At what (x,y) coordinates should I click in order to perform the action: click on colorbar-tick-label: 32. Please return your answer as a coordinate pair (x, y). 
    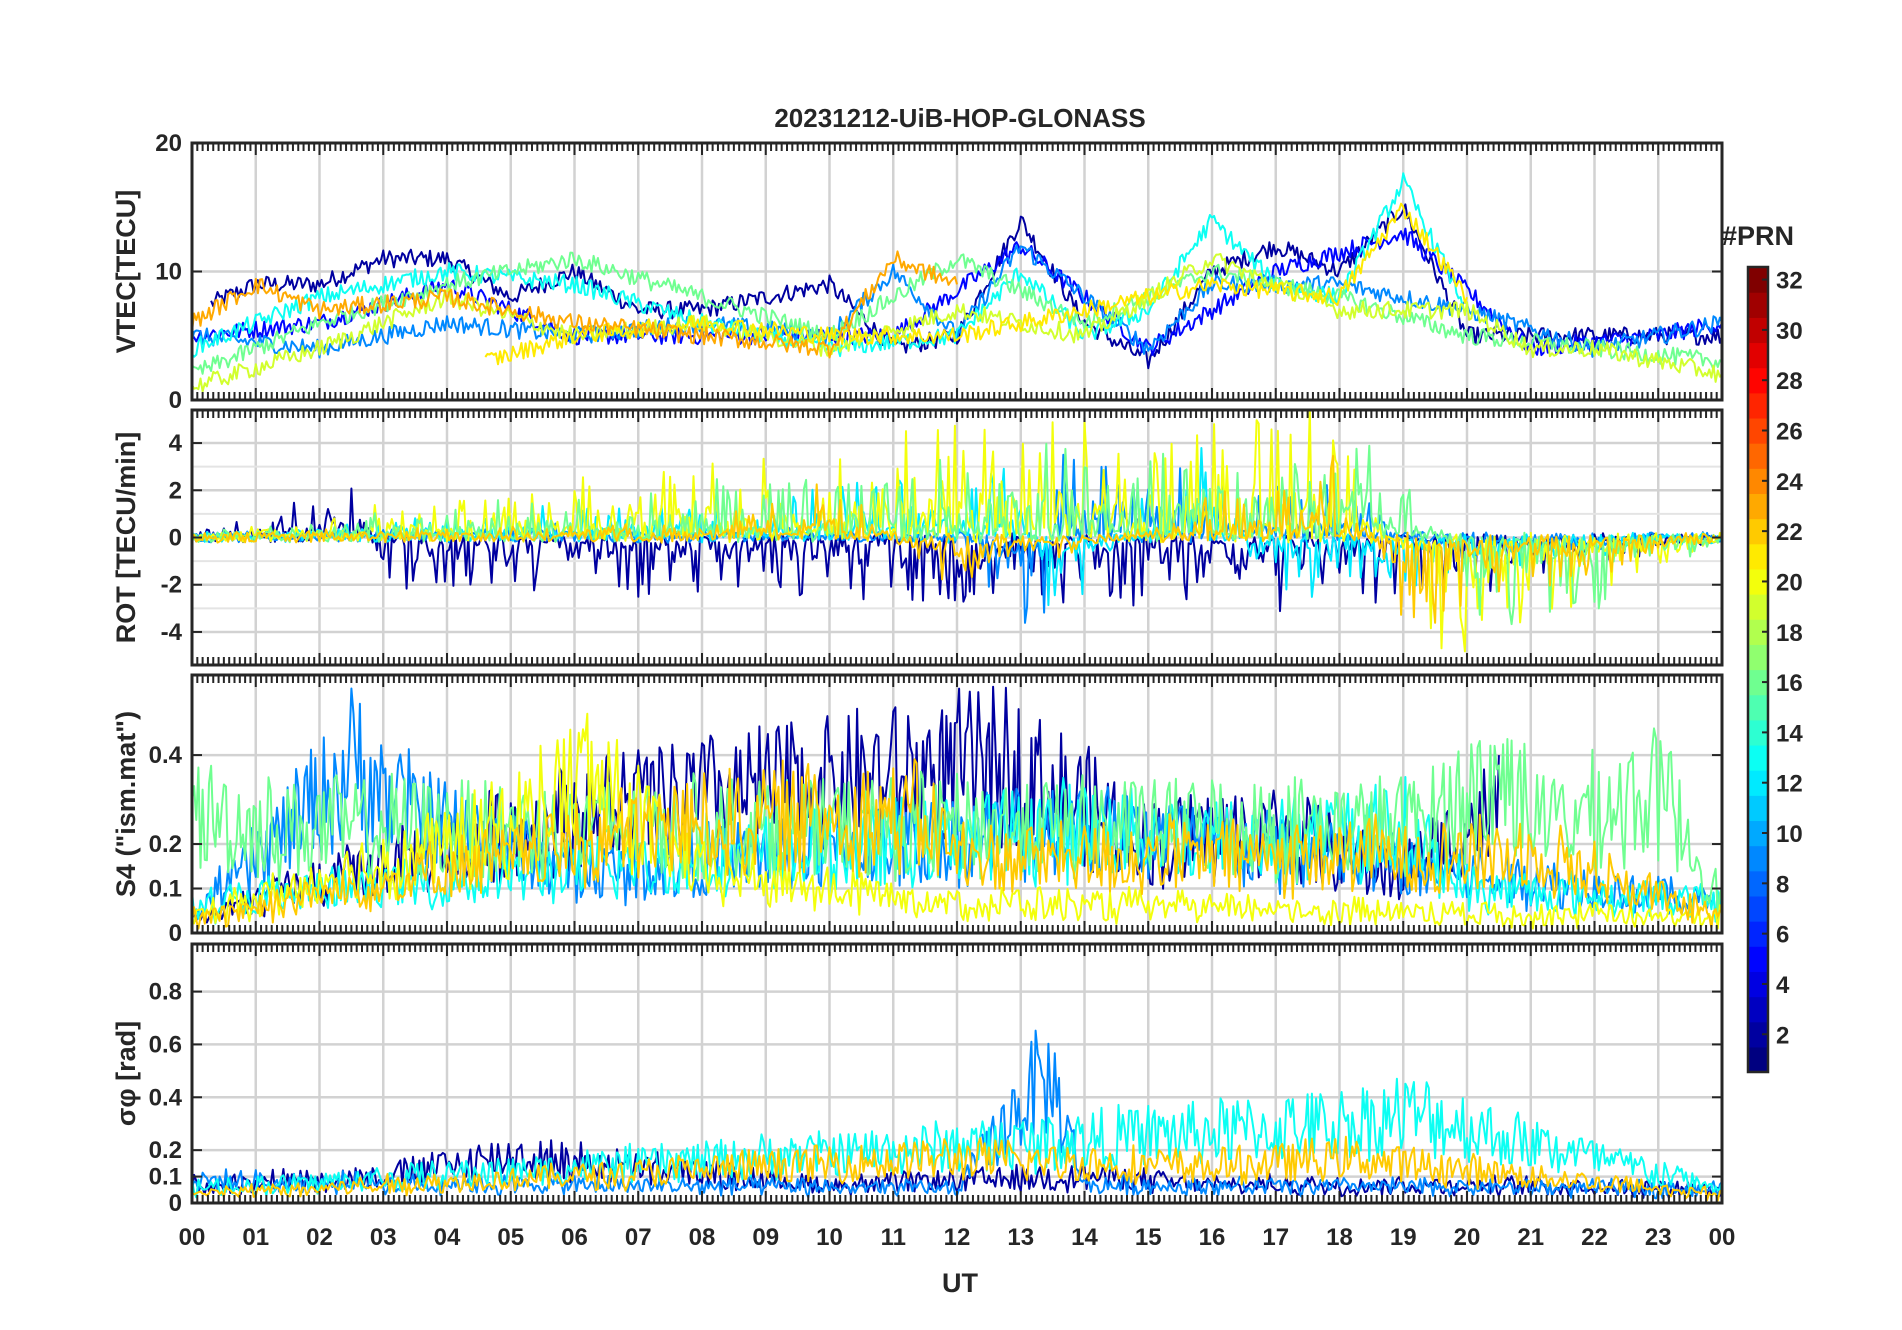
    Looking at the image, I should click on (1789, 281).